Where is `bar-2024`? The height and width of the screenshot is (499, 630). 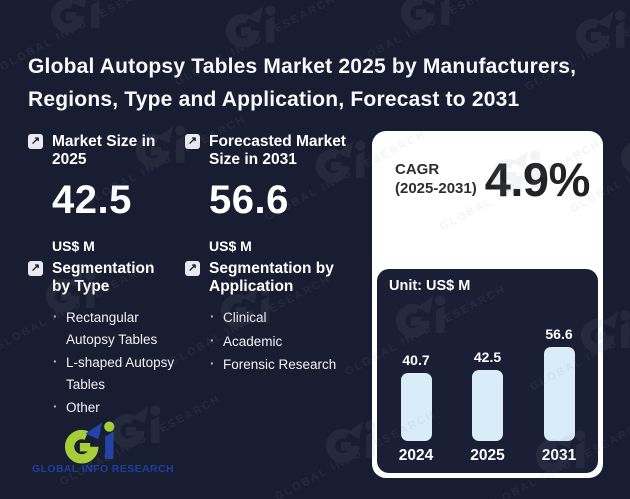
bar-2024 is located at coordinates (416, 407).